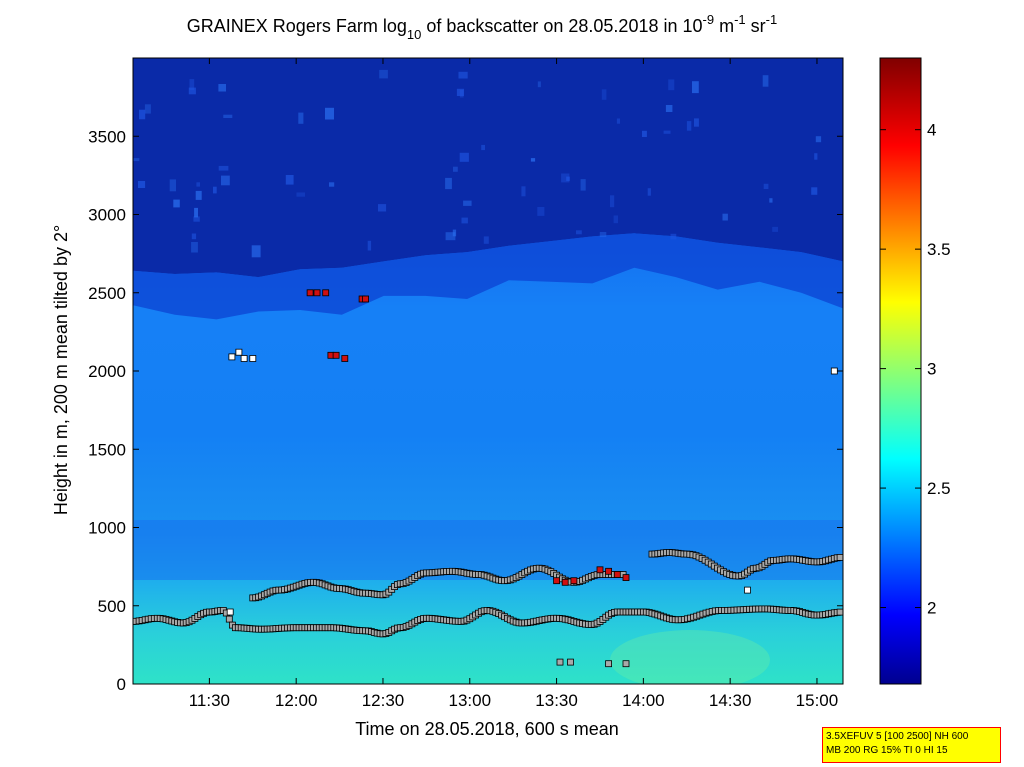 The height and width of the screenshot is (767, 1024). I want to click on y-tick-label: 0, so click(121, 684).